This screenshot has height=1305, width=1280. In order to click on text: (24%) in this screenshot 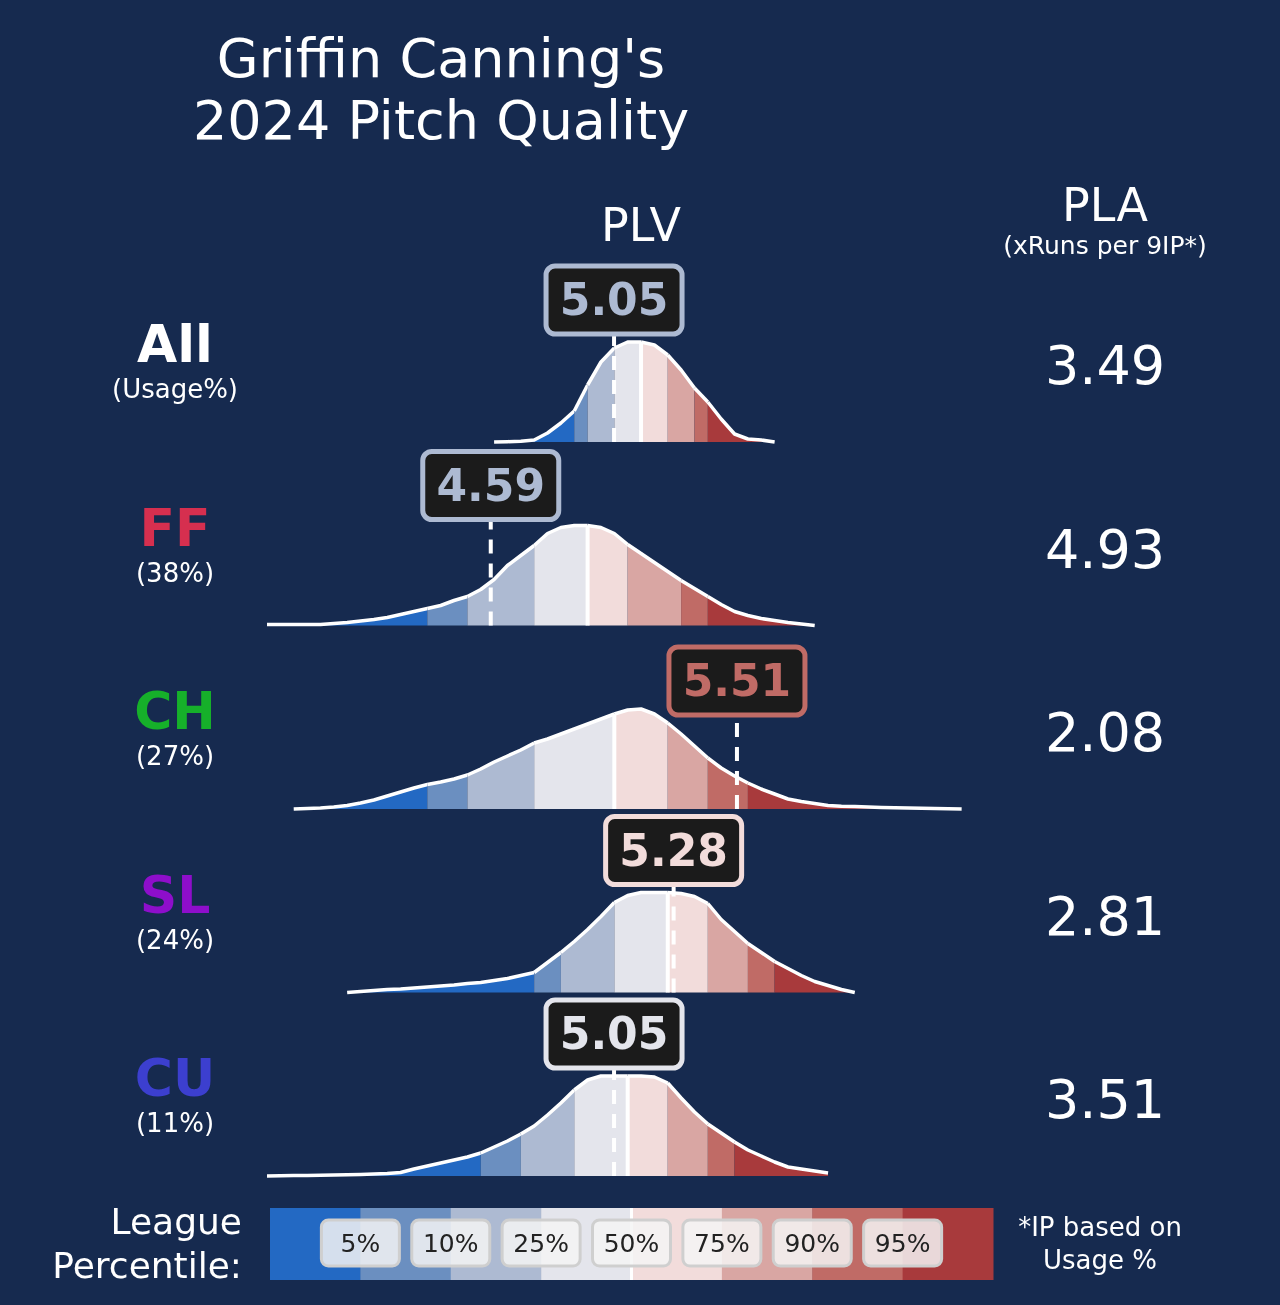, I will do `click(175, 939)`.